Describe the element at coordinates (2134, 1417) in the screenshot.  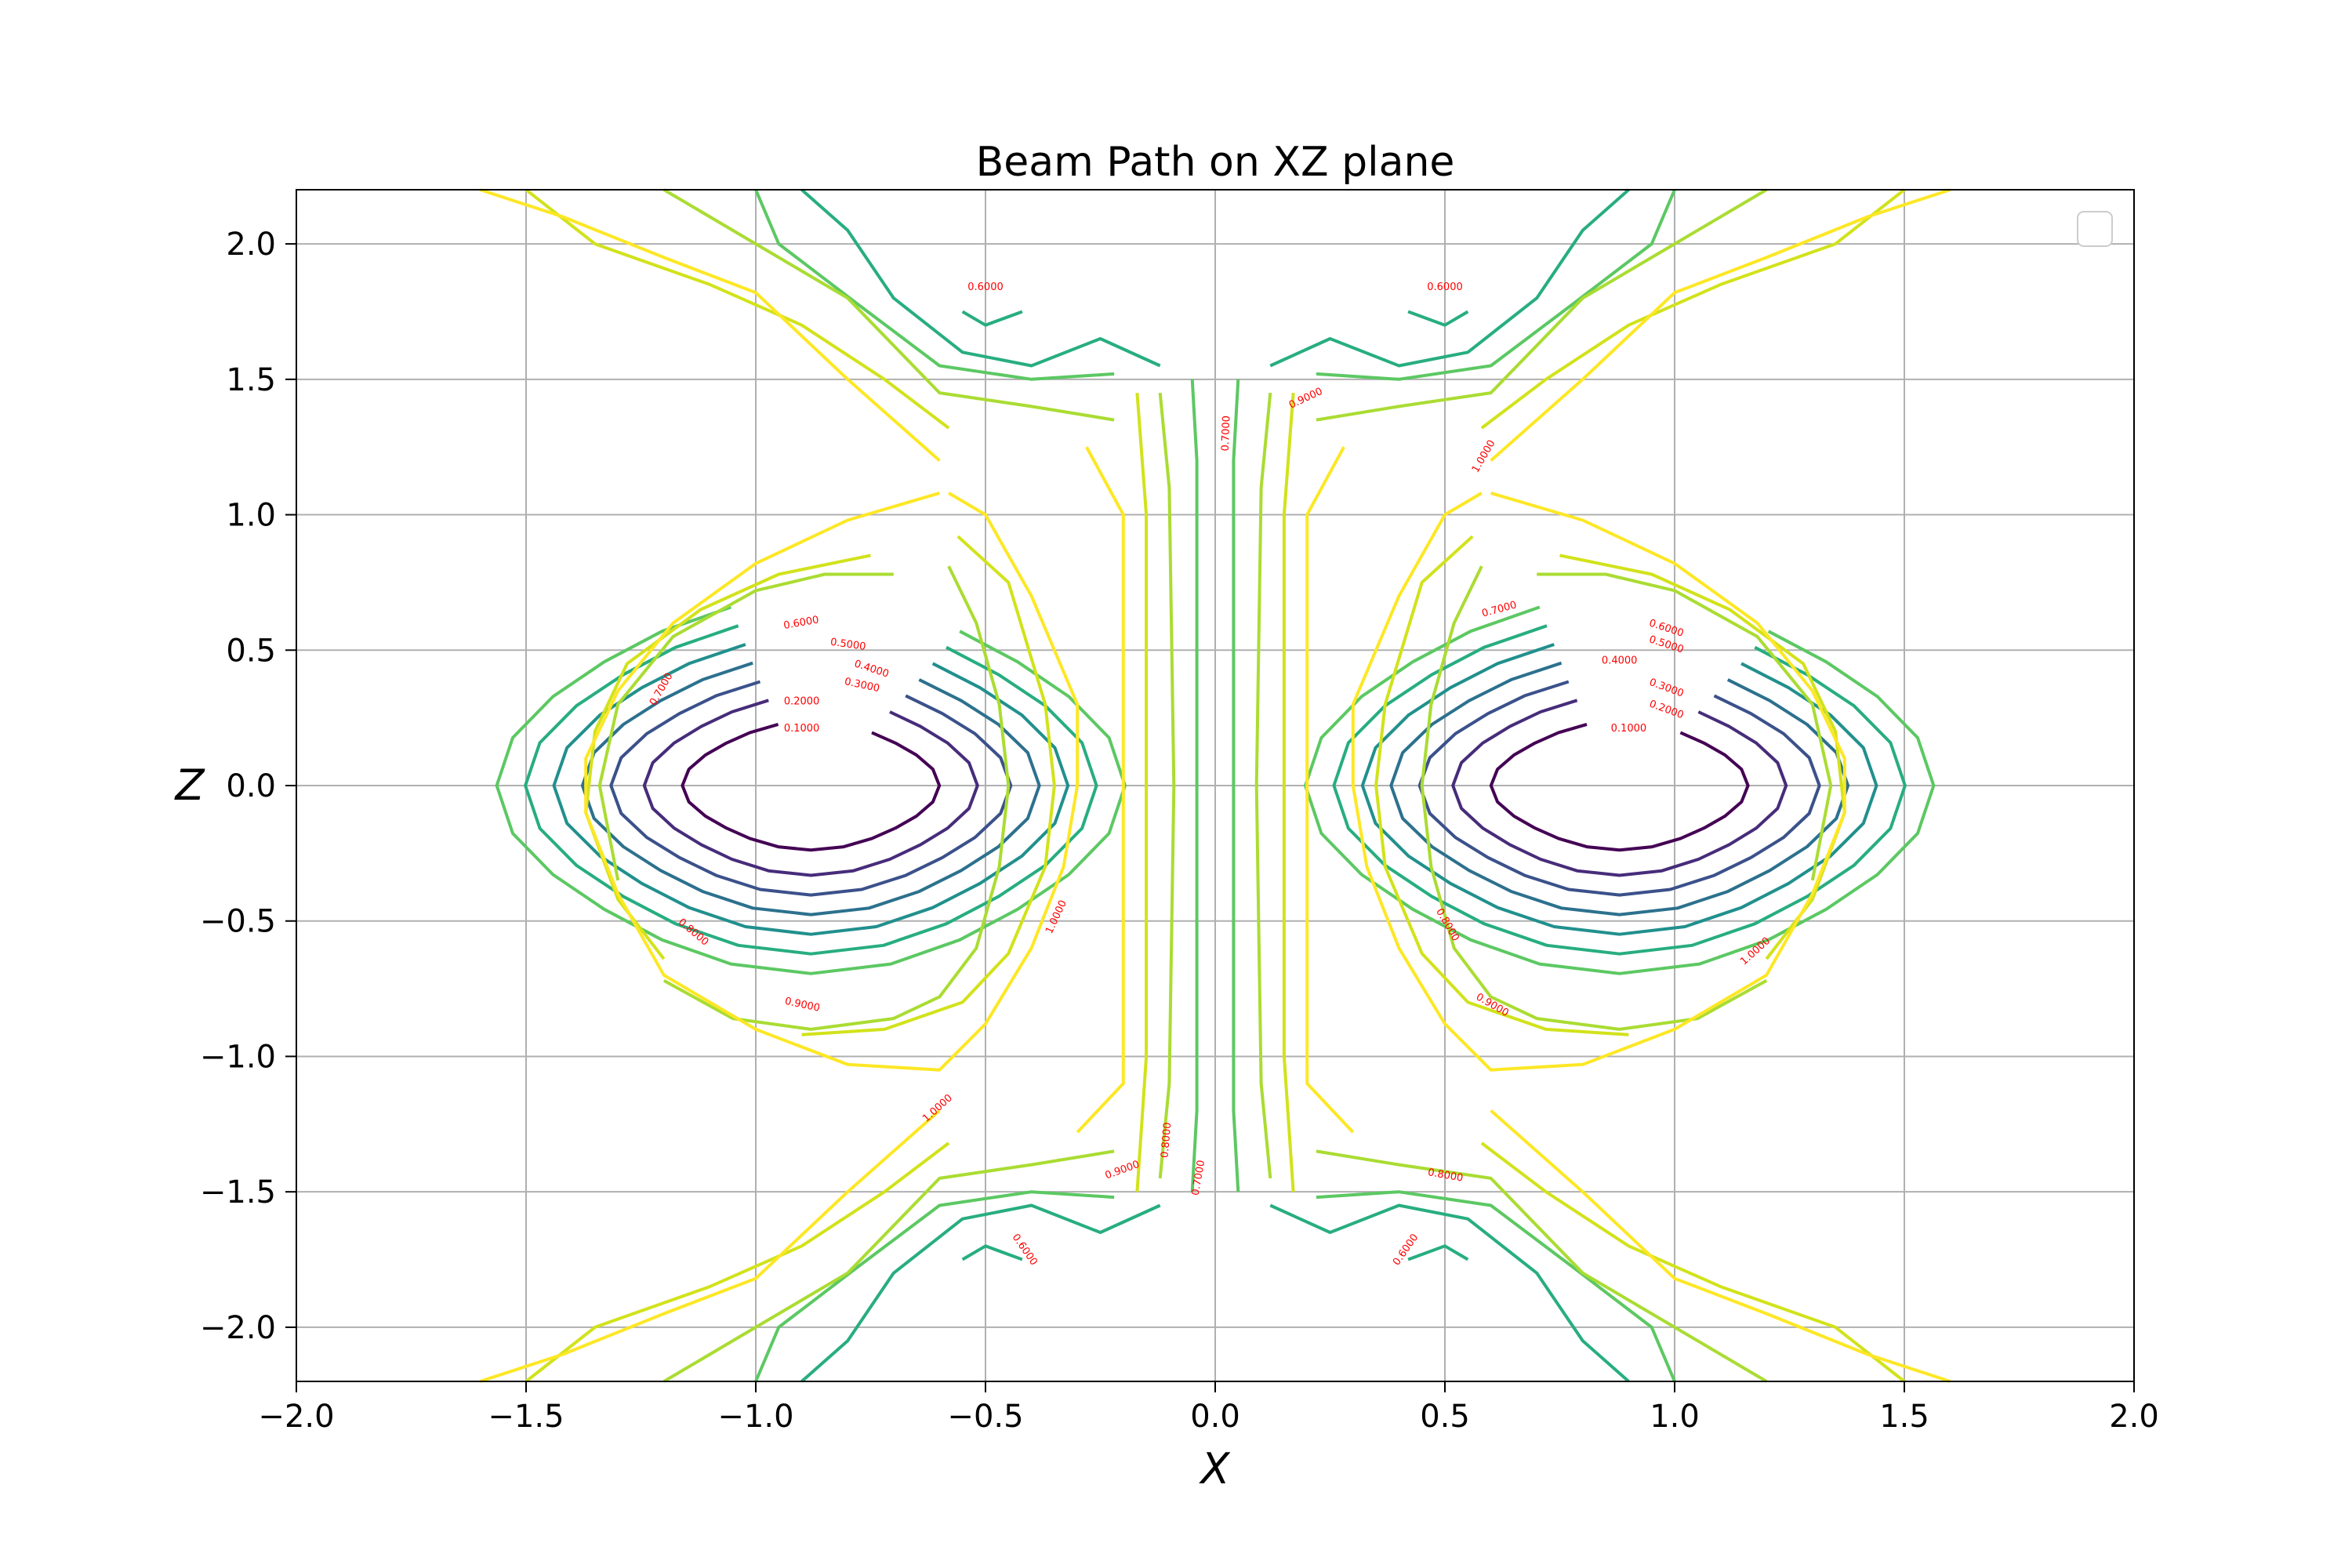
I see `x-tick-label: 2.0` at that location.